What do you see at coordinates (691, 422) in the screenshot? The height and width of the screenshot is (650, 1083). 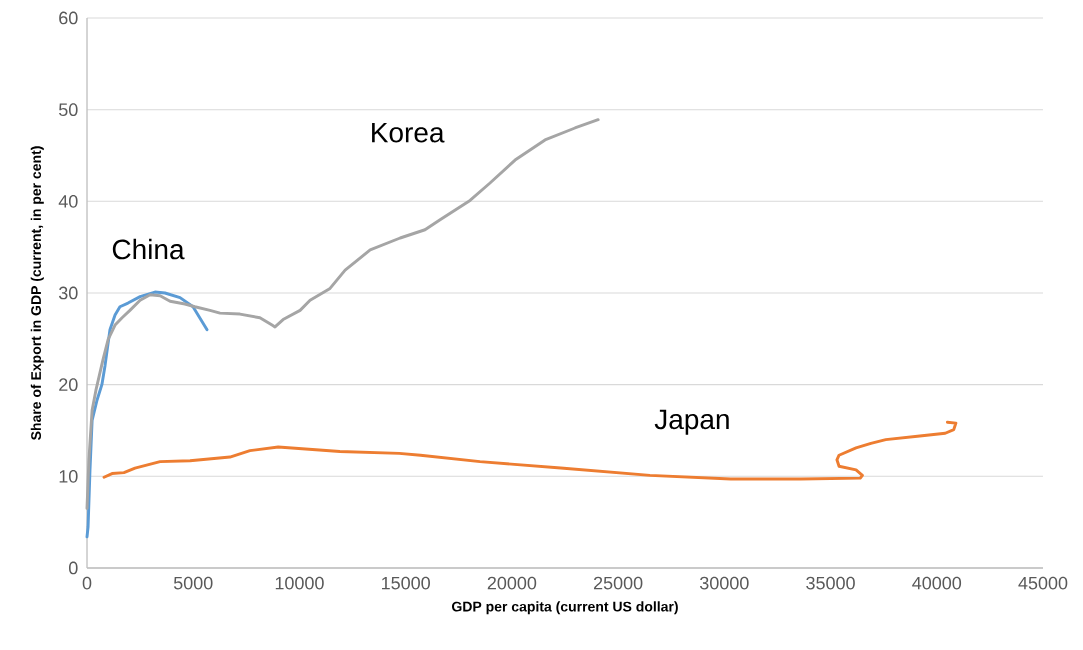 I see `series-label: Japan` at bounding box center [691, 422].